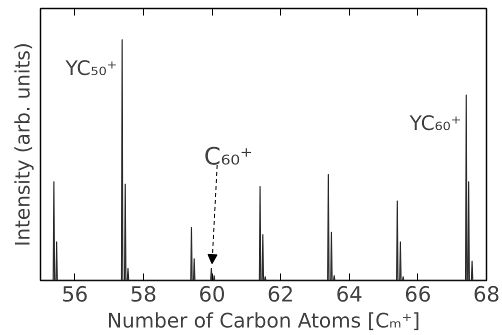 This screenshot has width=502, height=335. I want to click on x-tick-label: 56, so click(74, 294).